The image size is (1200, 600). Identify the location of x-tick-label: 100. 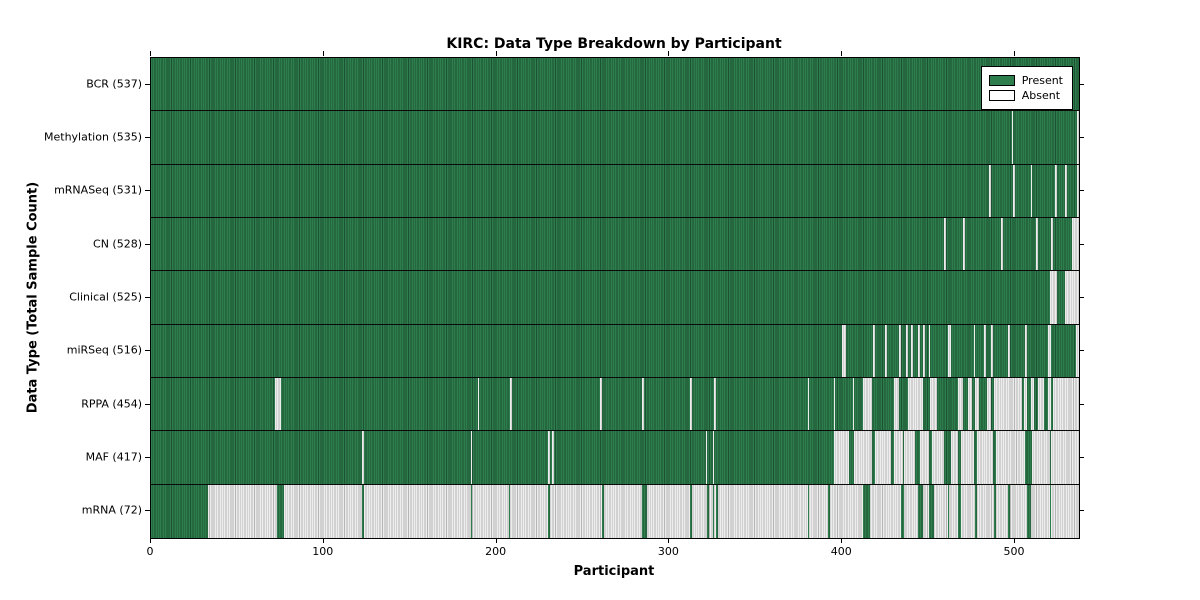
(323, 551).